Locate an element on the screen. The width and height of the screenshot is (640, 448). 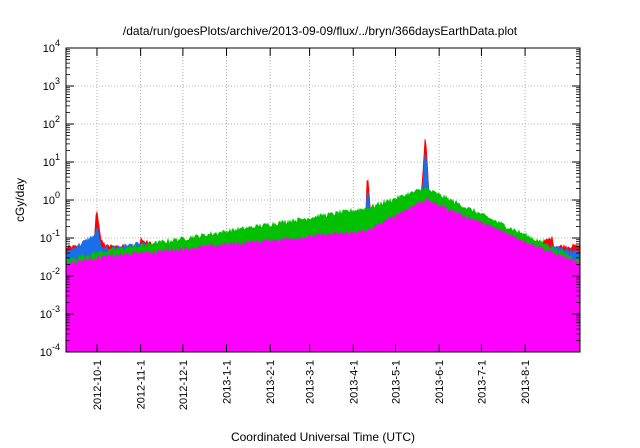
y-tick-label: 10⁻² is located at coordinates (50, 274).